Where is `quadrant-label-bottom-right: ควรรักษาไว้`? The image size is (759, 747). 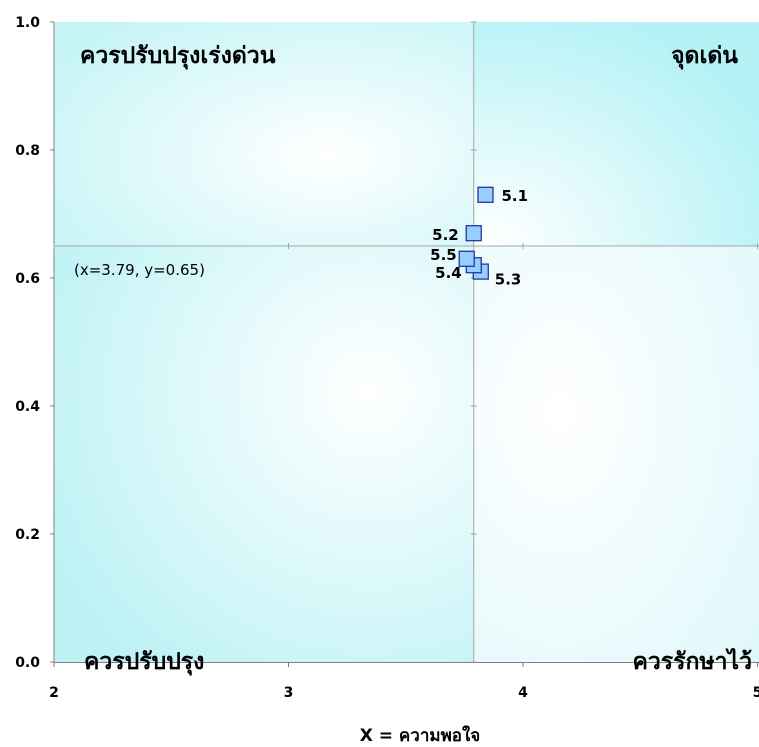
quadrant-label-bottom-right: ควรรักษาไว้ is located at coordinates (693, 661).